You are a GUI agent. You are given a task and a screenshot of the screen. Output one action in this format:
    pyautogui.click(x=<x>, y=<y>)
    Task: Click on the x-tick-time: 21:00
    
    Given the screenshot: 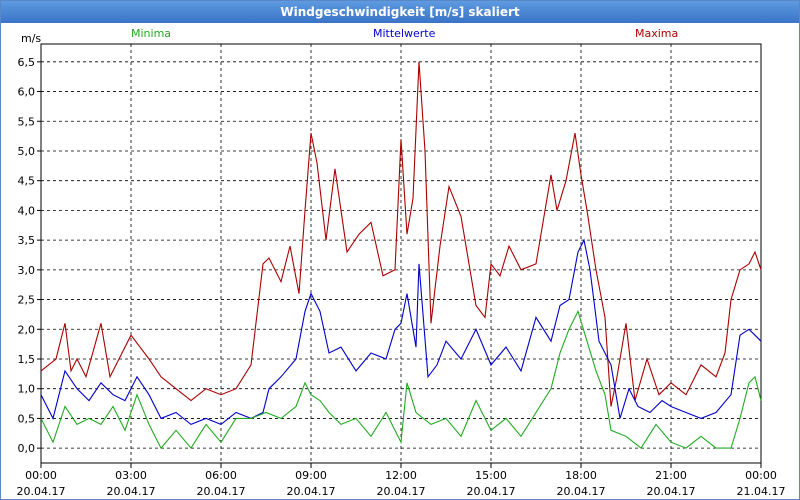 What is the action you would take?
    pyautogui.click(x=671, y=475)
    